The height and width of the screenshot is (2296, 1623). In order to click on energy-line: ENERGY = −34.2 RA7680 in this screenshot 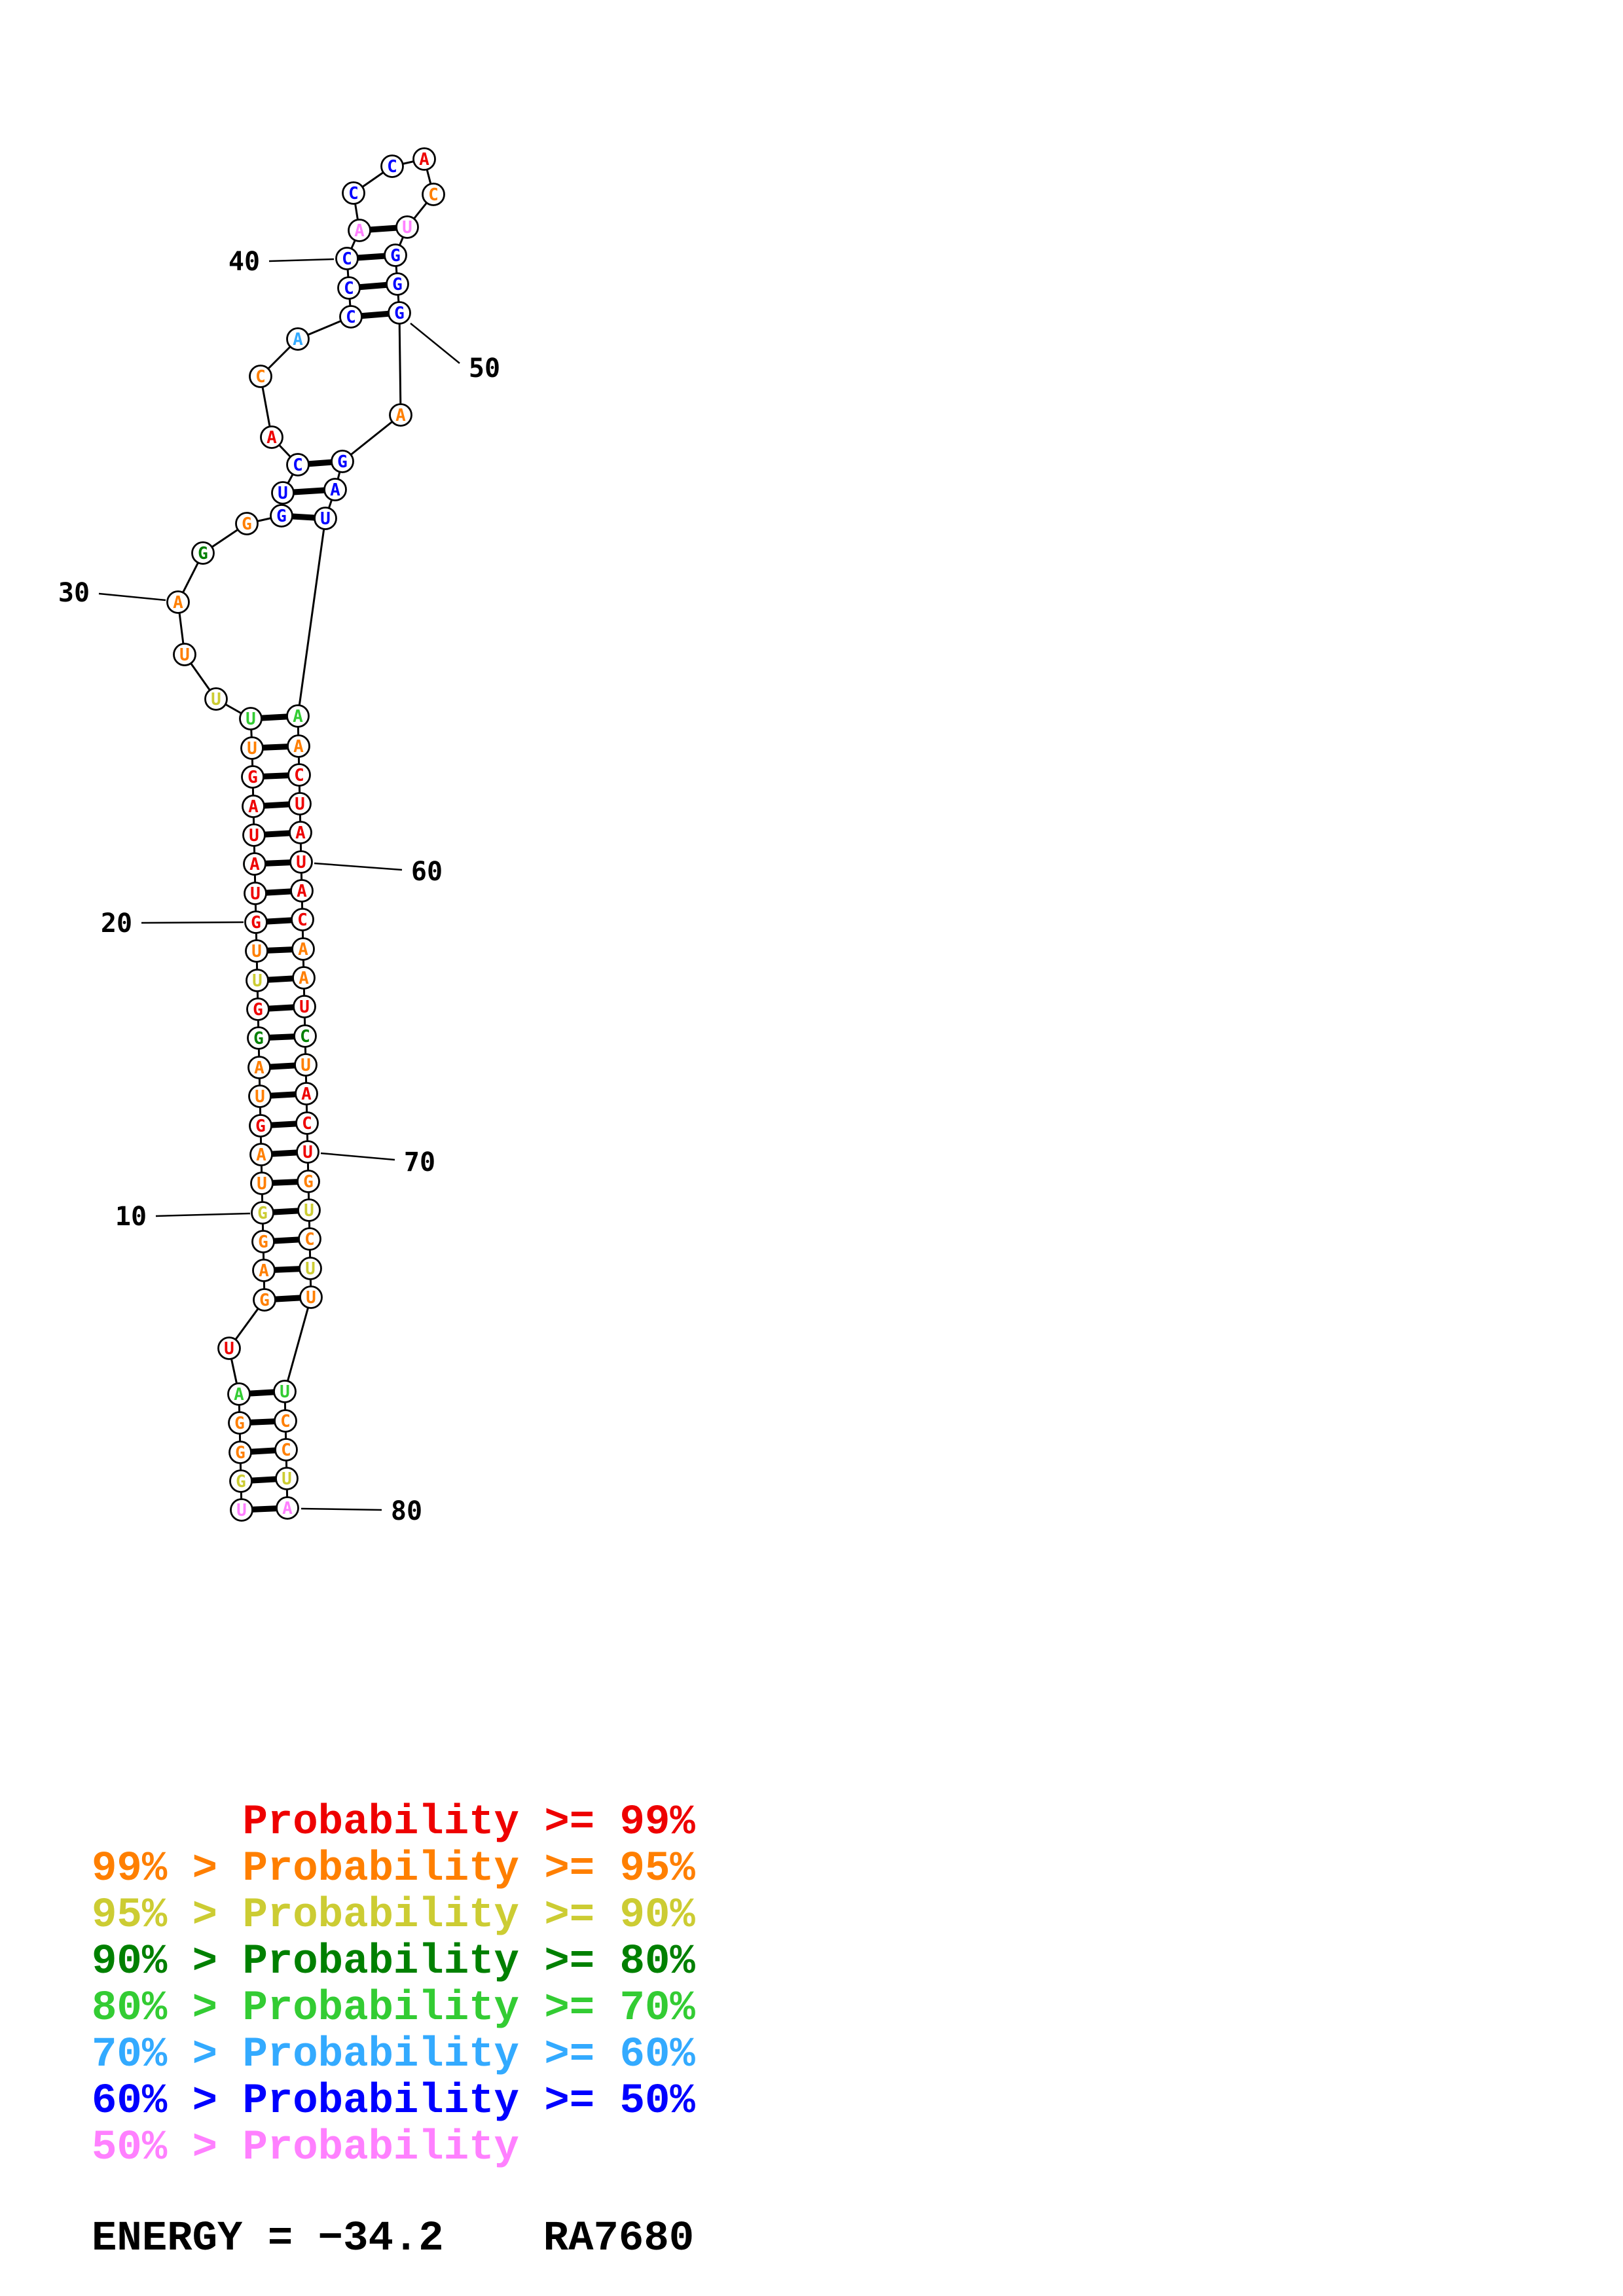, I will do `click(393, 2239)`.